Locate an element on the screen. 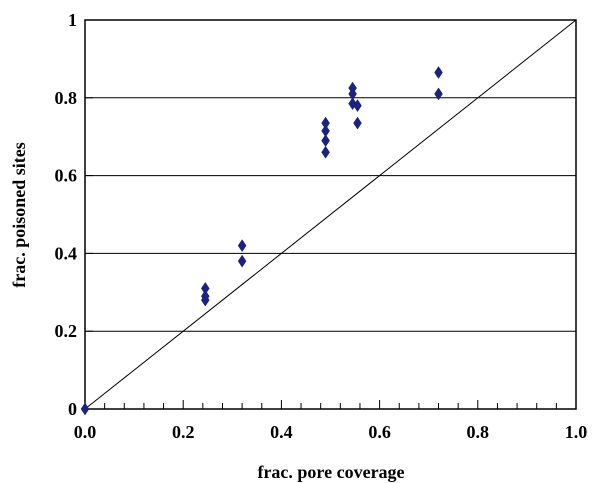 This screenshot has width=592, height=483. y-tick-label: 1 is located at coordinates (72, 20).